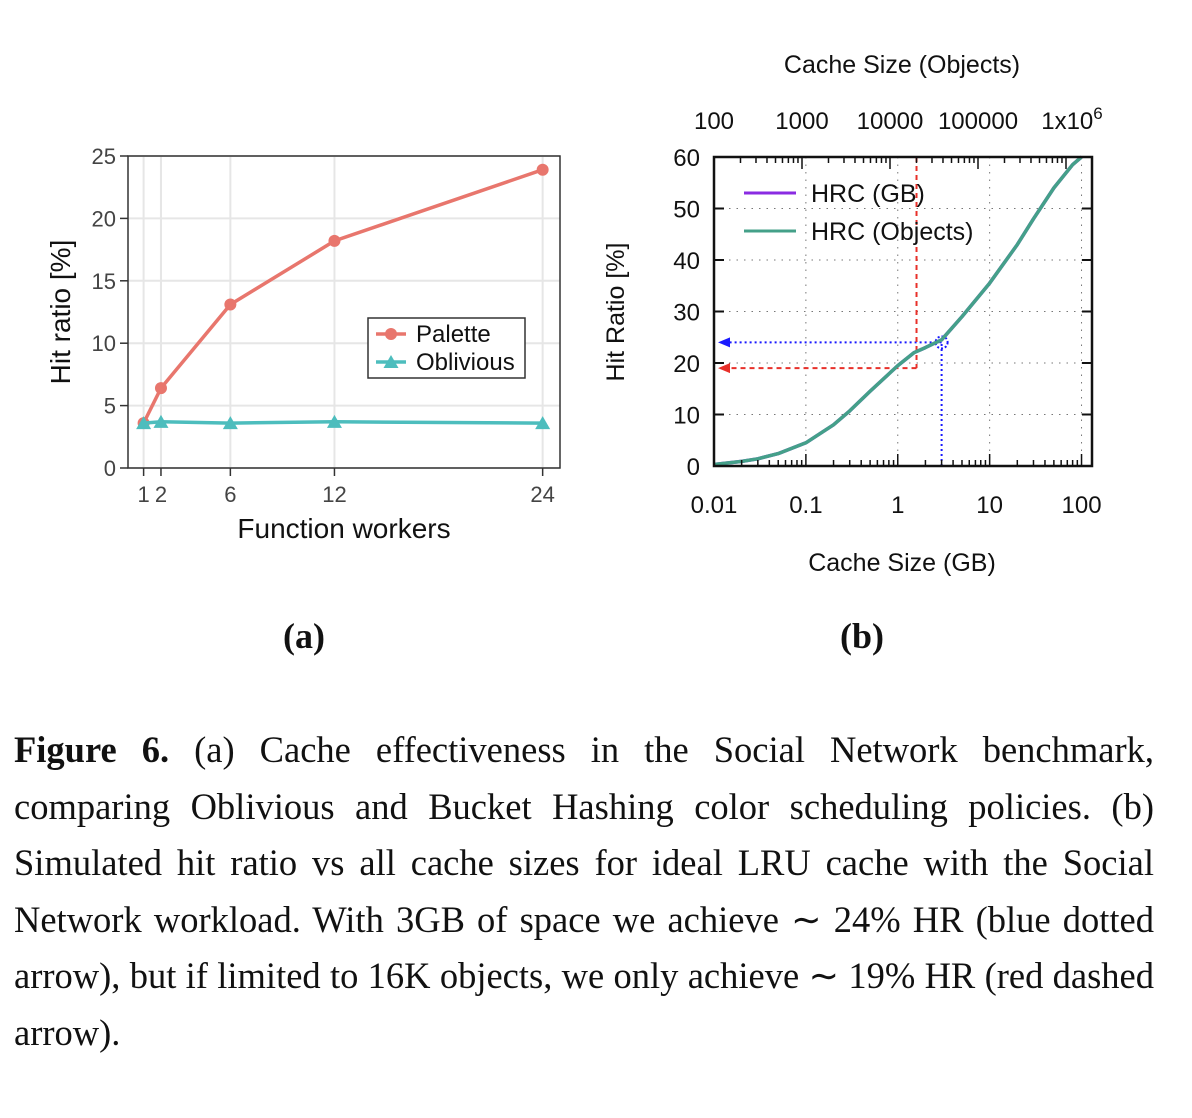 The width and height of the screenshot is (1192, 1118). I want to click on chart-a-y-tick-label: 0, so click(110, 468).